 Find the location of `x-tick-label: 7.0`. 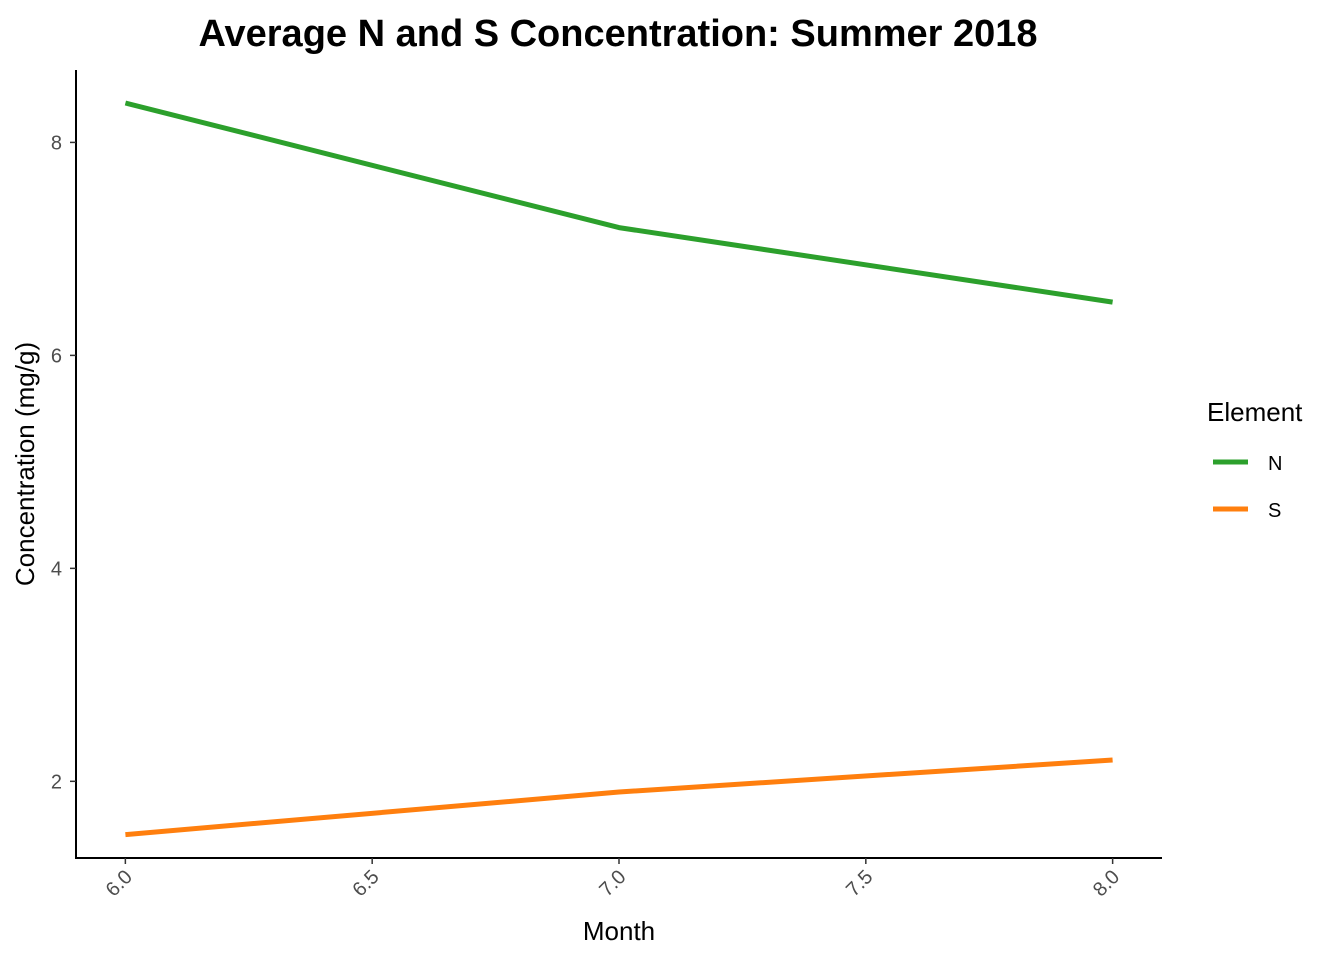

x-tick-label: 7.0 is located at coordinates (612, 883).